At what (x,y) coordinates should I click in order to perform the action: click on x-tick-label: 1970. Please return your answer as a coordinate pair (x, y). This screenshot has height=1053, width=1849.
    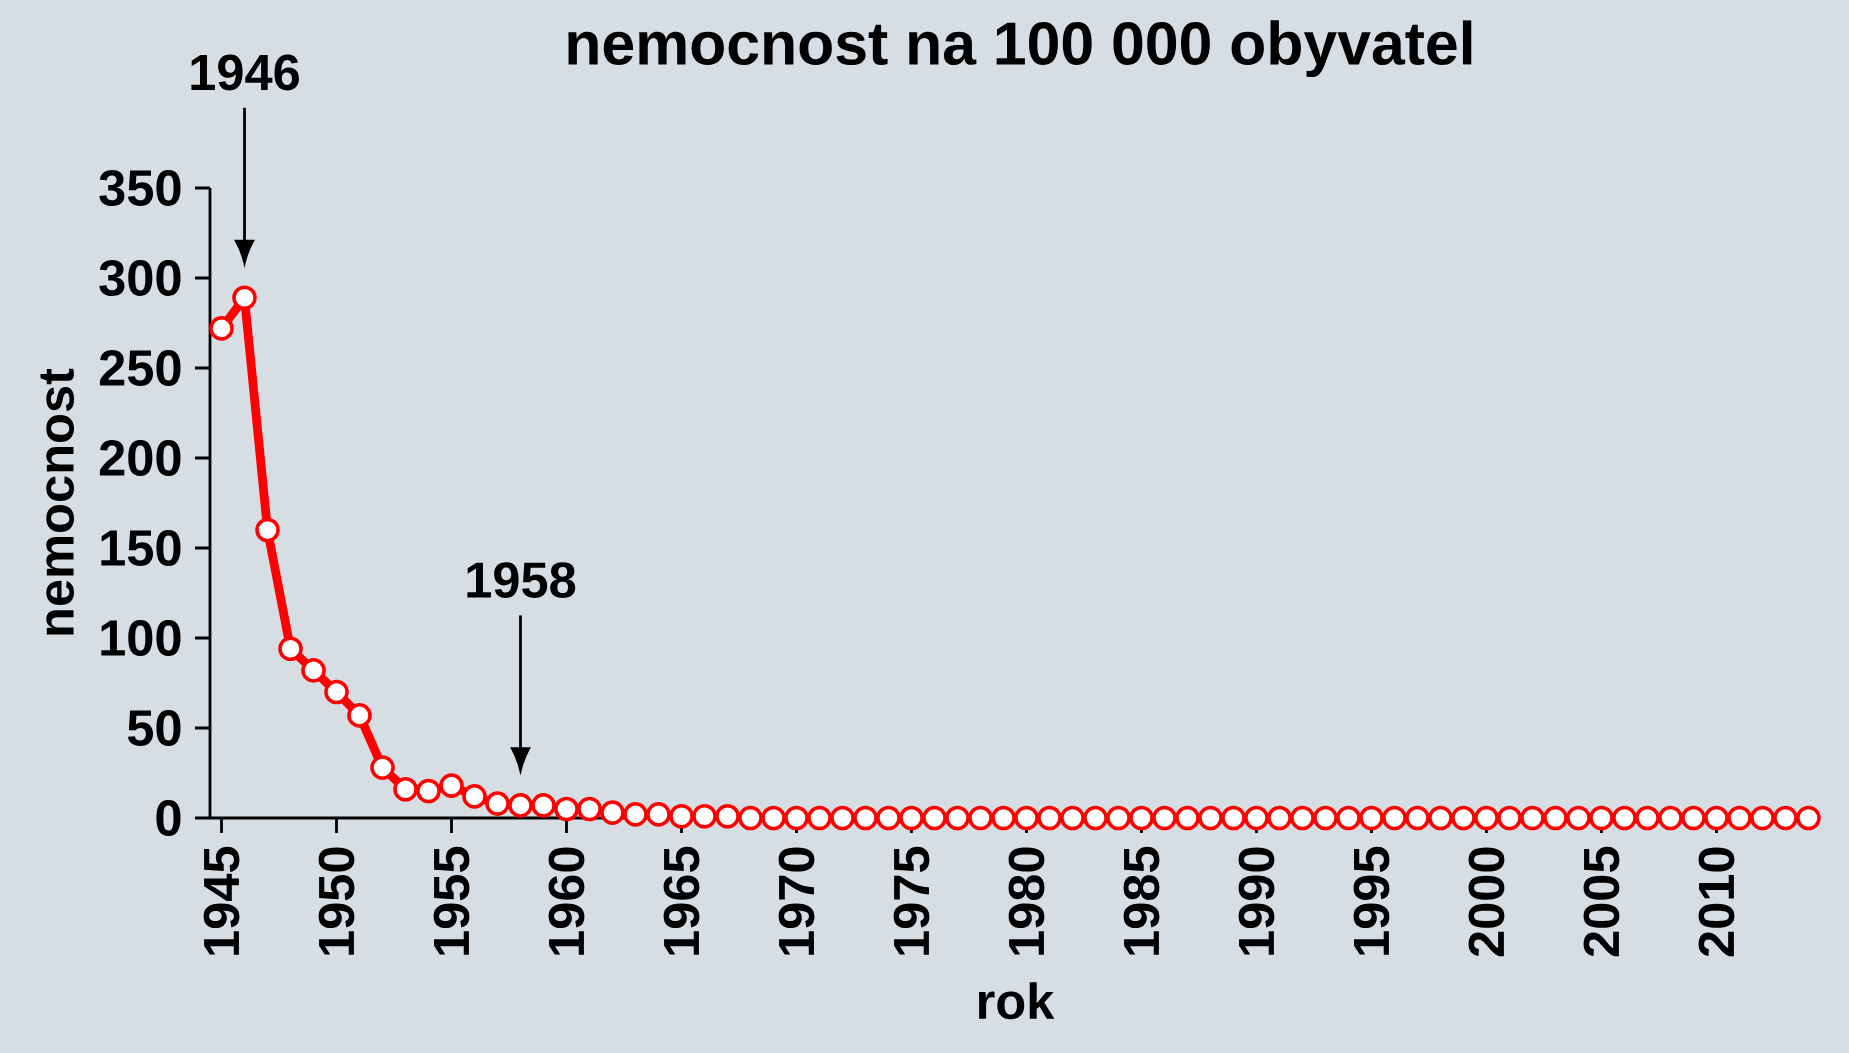
    Looking at the image, I should click on (796, 901).